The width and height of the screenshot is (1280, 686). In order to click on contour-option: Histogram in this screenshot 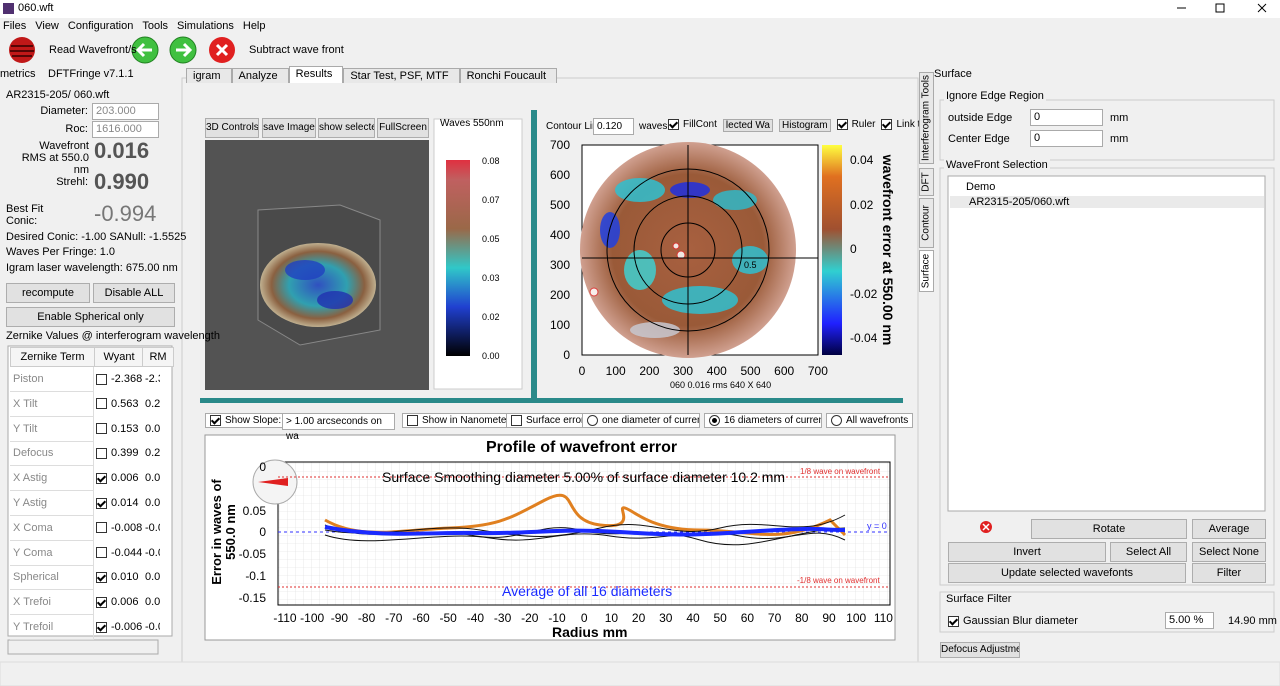, I will do `click(805, 125)`.